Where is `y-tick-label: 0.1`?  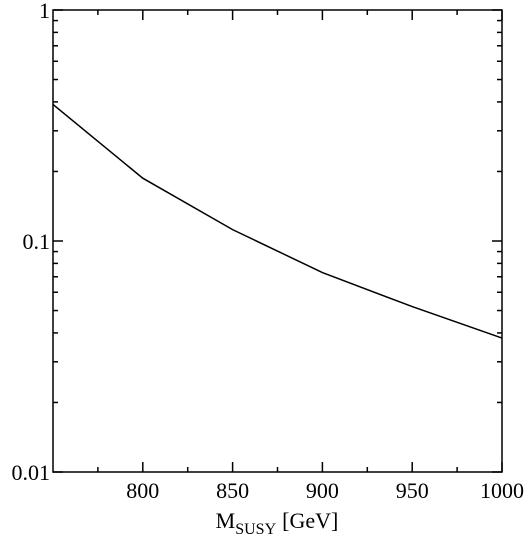
y-tick-label: 0.1 is located at coordinates (37, 241).